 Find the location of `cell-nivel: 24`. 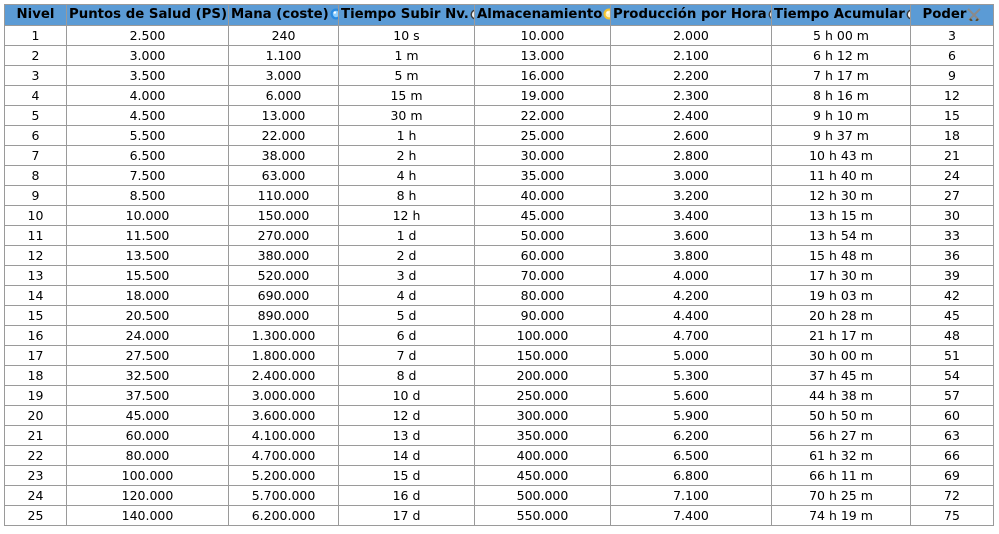

cell-nivel: 24 is located at coordinates (35, 495).